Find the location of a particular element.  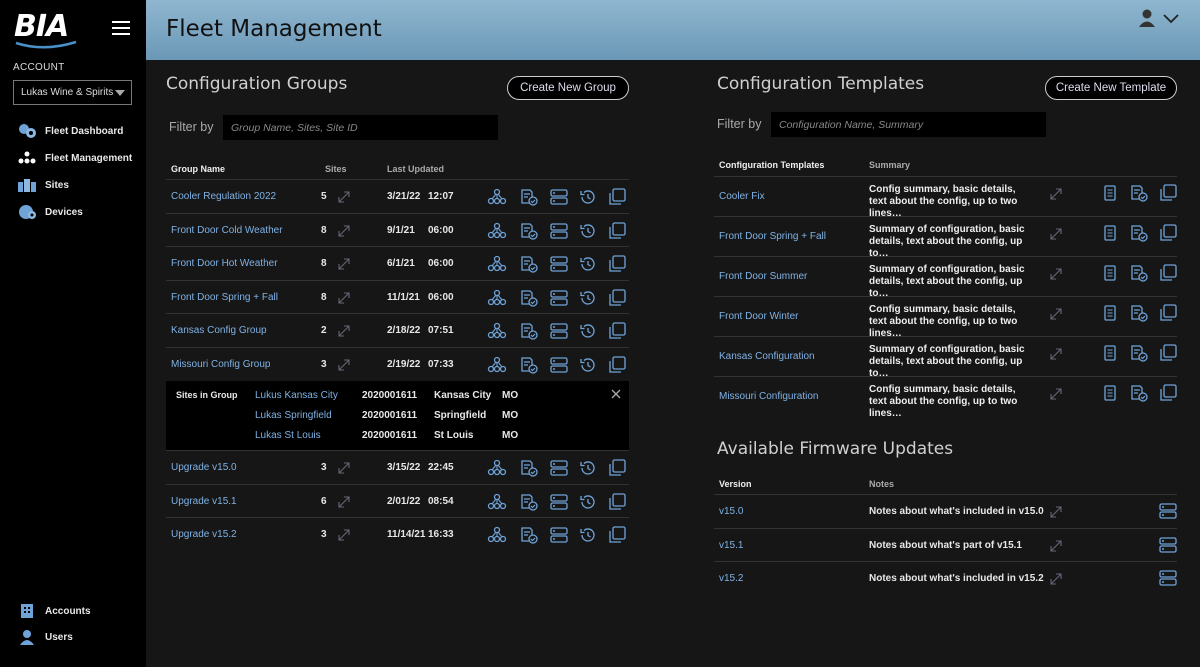

site-name-link: Lukas St Louis is located at coordinates (288, 435).